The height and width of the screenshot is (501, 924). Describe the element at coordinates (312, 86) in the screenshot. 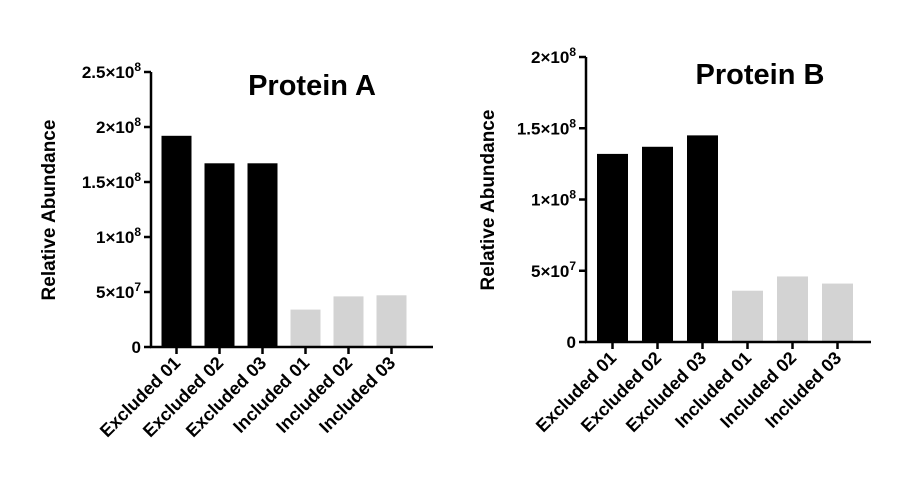

I see `chart-title: Protein A` at that location.